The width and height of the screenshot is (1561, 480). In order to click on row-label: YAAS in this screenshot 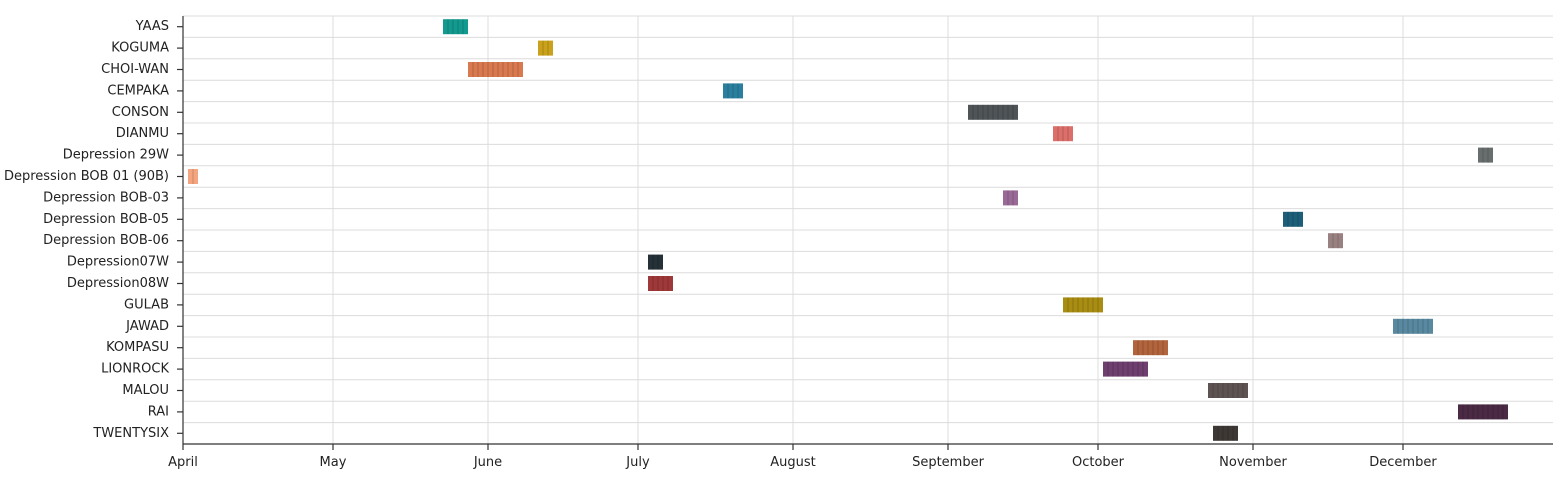, I will do `click(152, 26)`.